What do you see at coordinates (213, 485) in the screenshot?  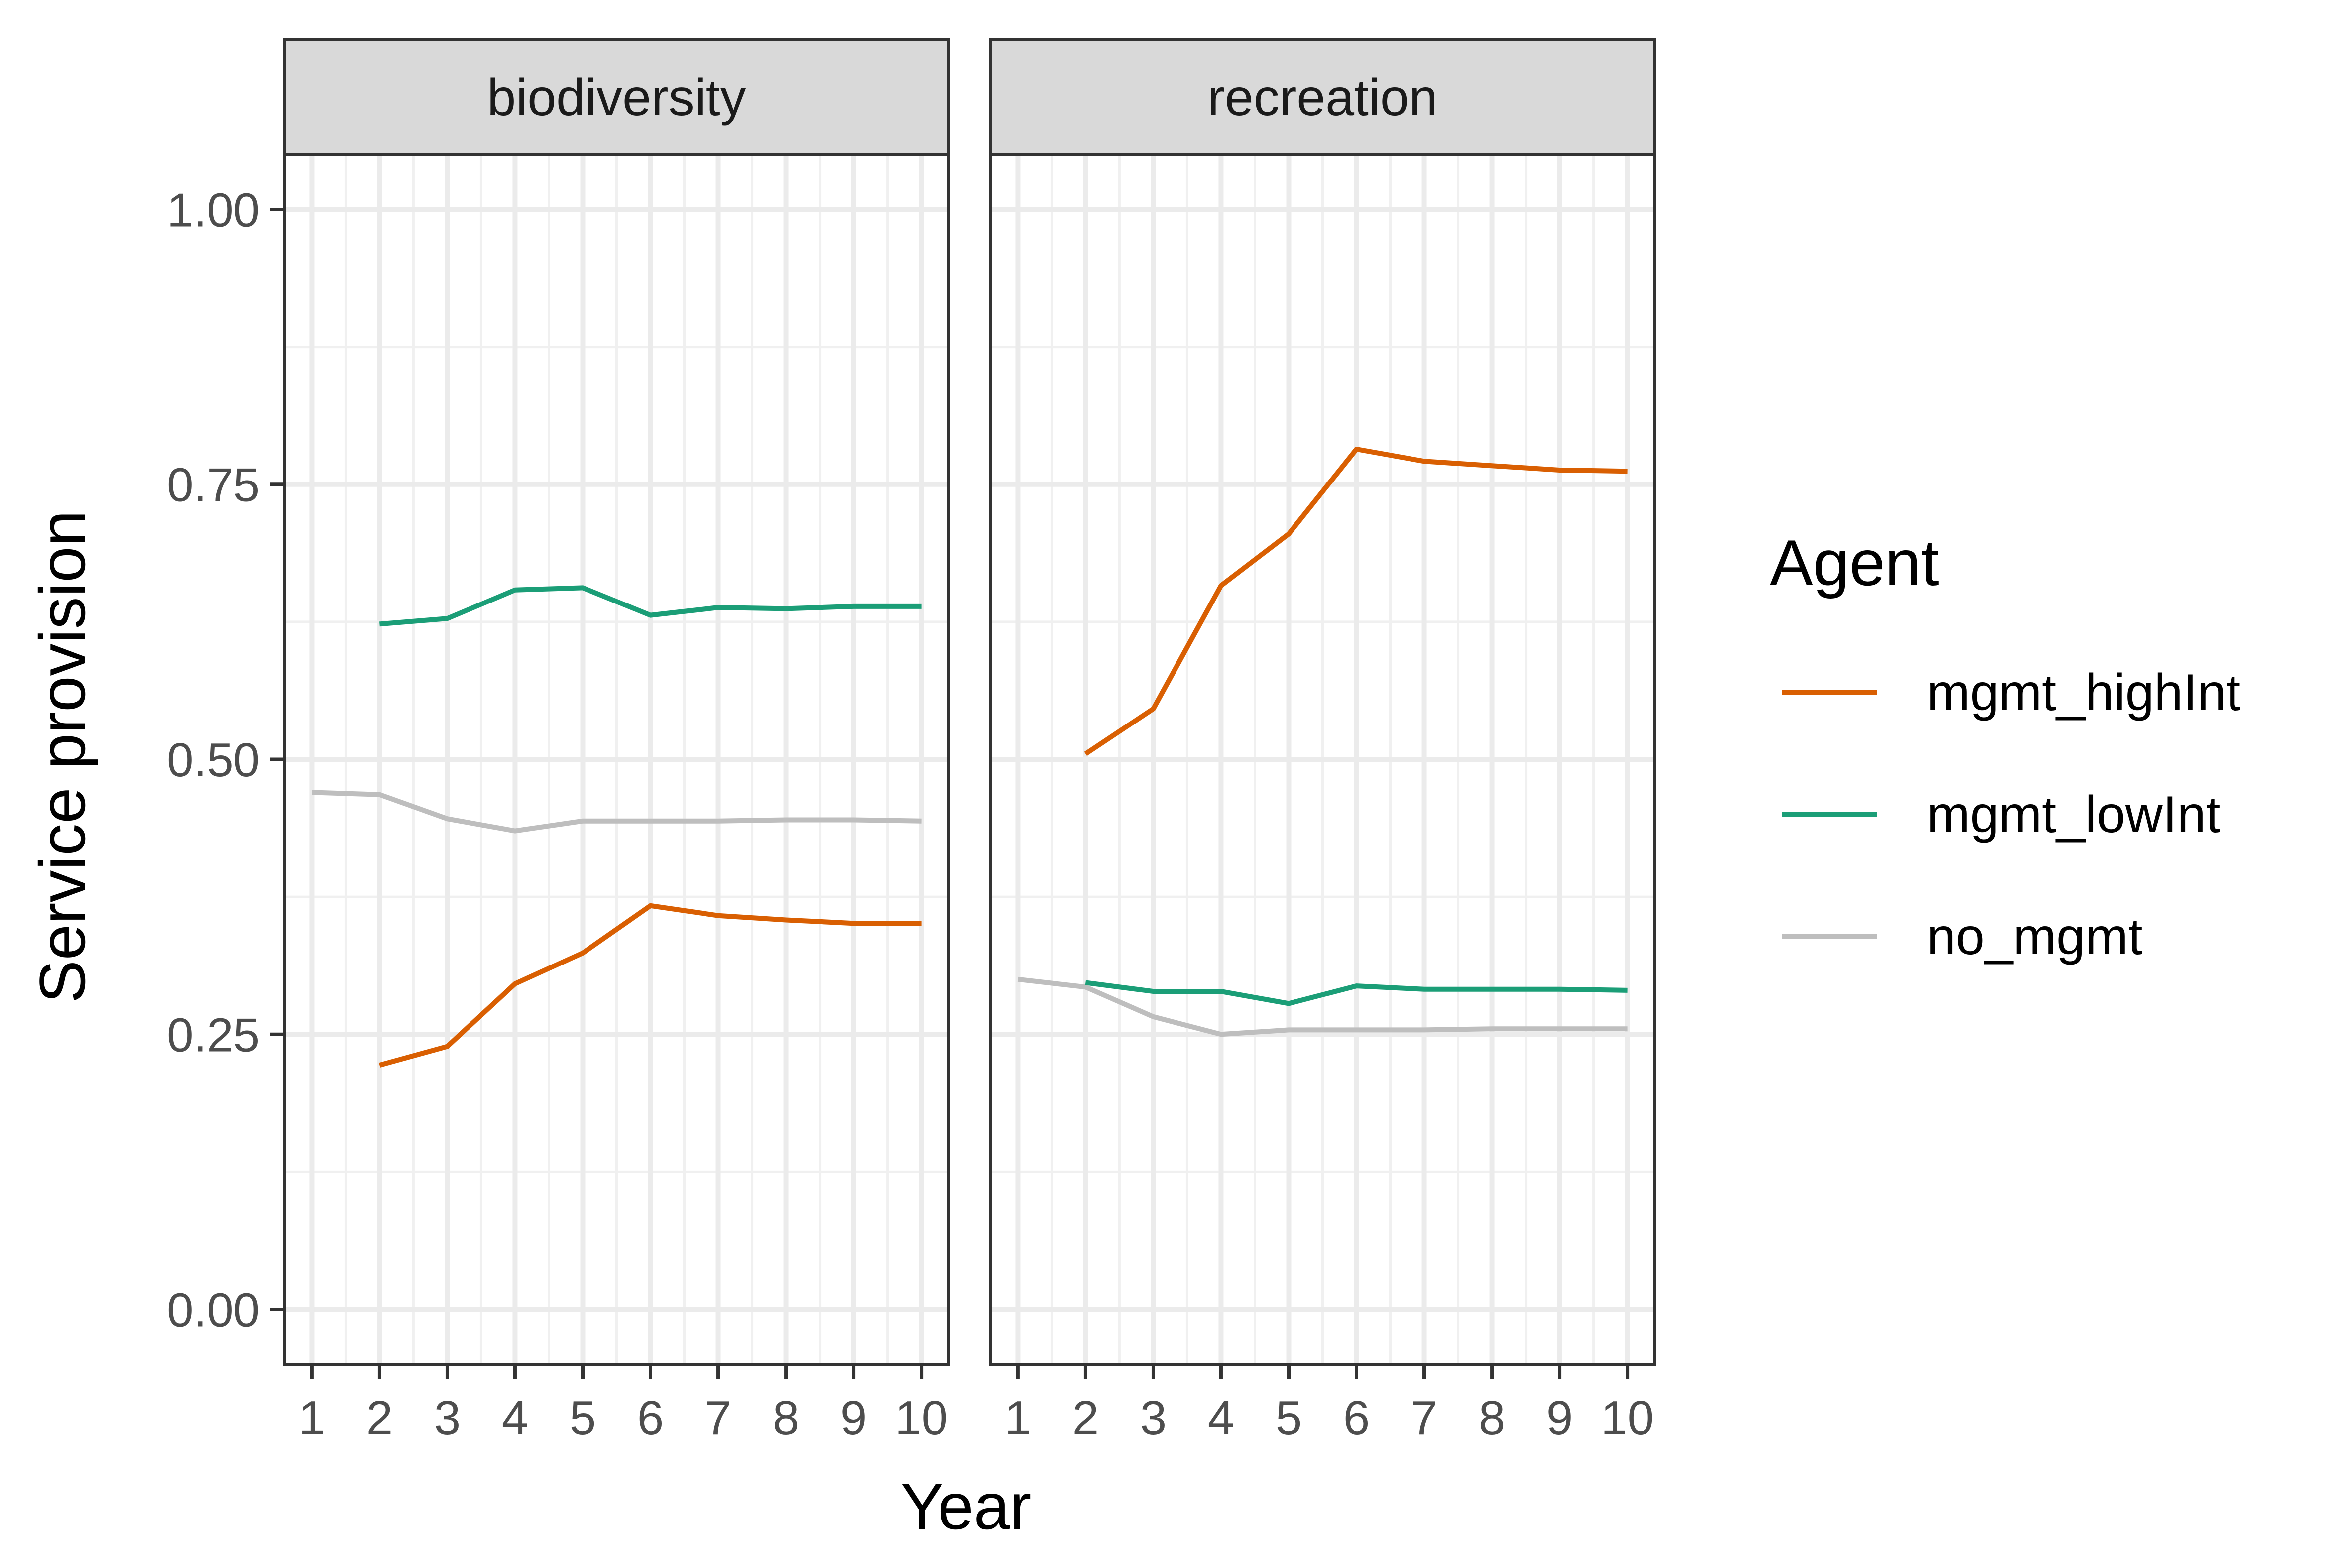 I see `y-tick-label: 0.75` at bounding box center [213, 485].